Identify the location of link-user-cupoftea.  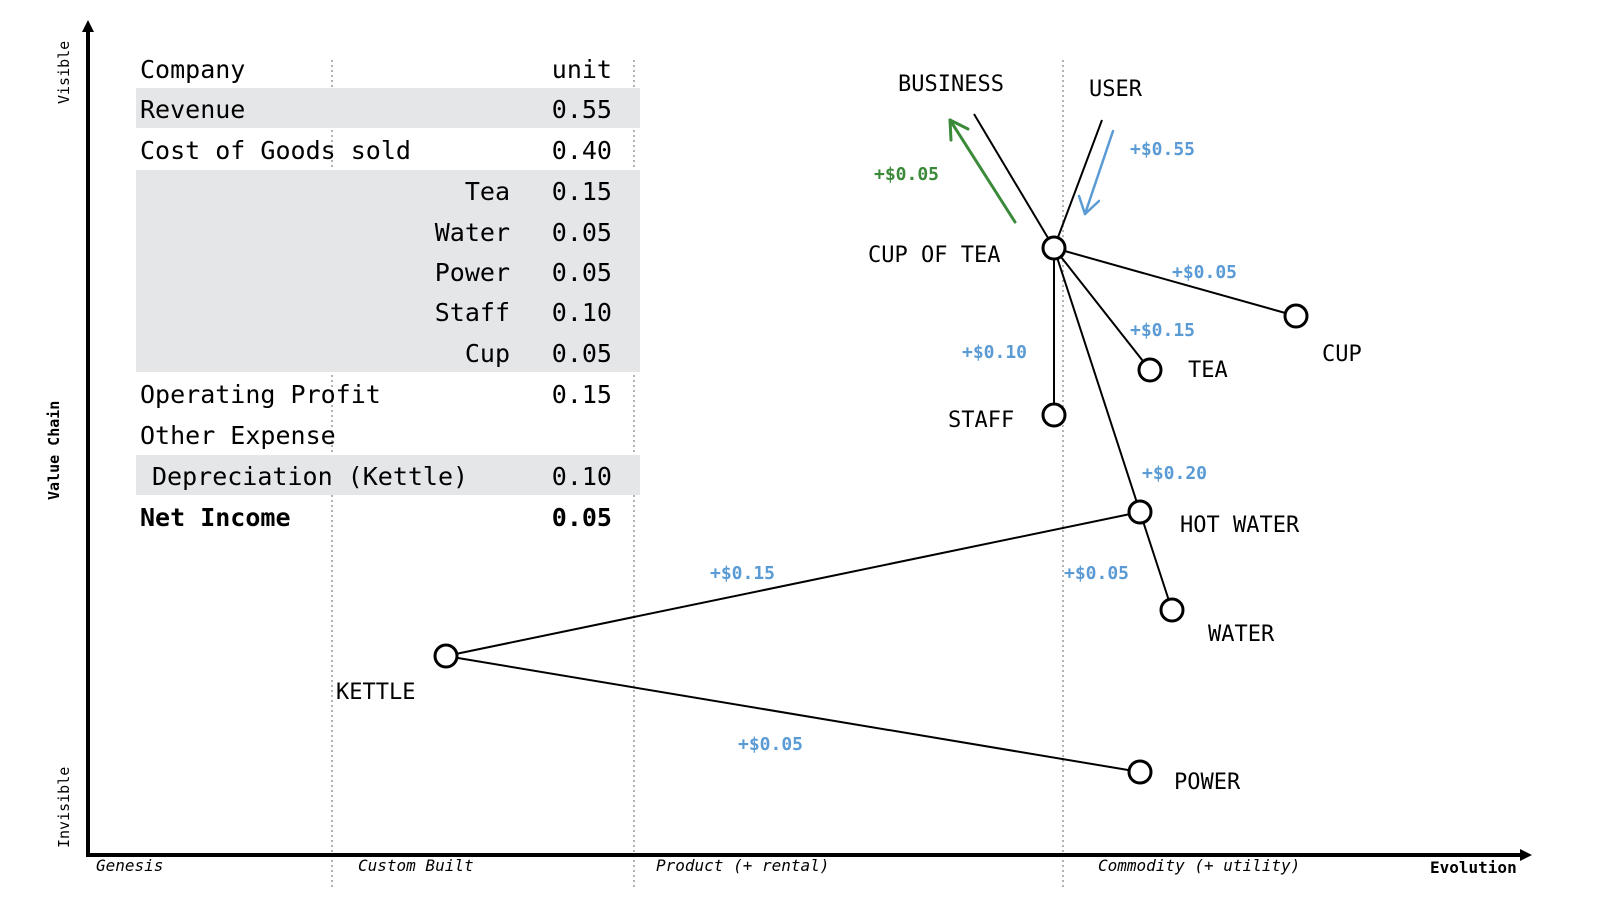
(1078, 184).